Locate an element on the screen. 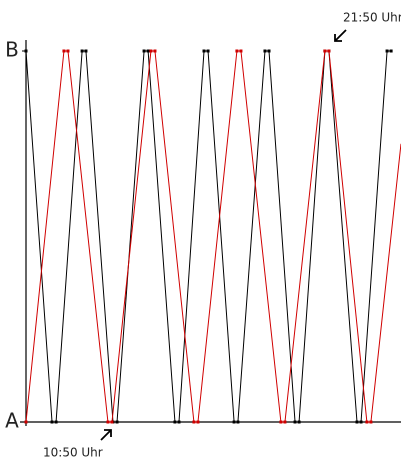 This screenshot has width=401, height=460. y-tick-label: A is located at coordinates (12, 421).